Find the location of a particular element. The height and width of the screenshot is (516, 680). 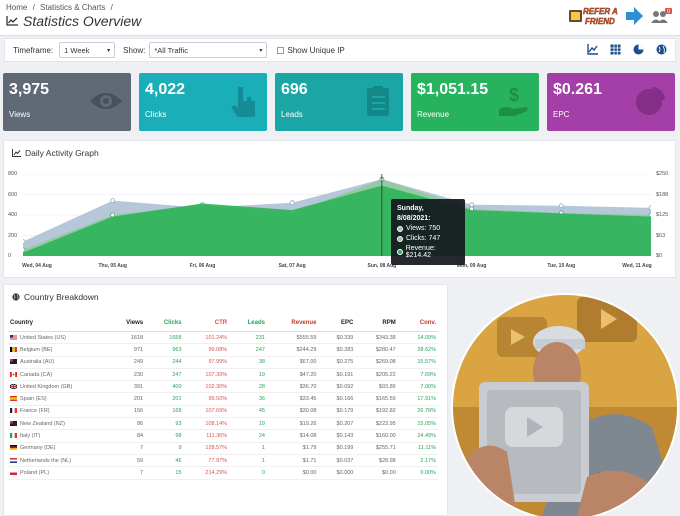

country-name: United States (US) is located at coordinates (43, 337).